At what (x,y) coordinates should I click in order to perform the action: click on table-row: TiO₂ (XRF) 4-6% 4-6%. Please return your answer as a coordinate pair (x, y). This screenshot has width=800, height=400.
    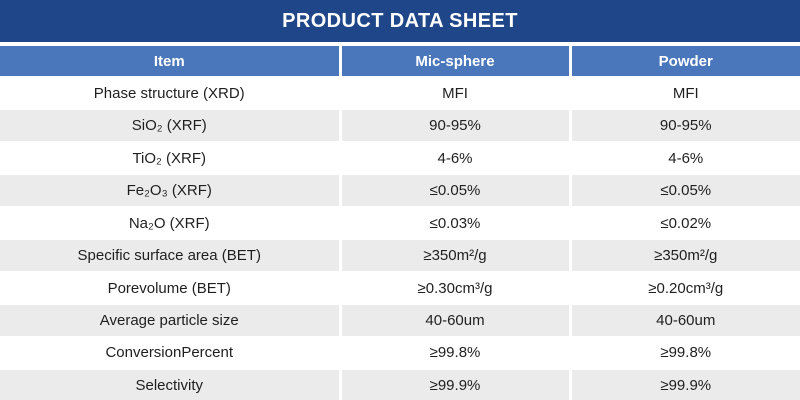
    Looking at the image, I should click on (400, 157).